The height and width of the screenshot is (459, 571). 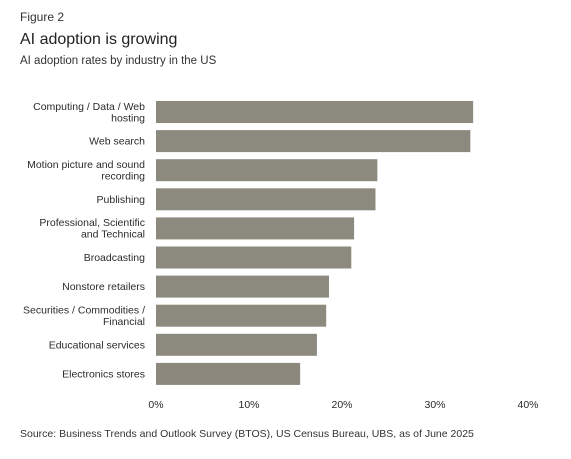 I want to click on category-label-2-1: recording, so click(x=123, y=176).